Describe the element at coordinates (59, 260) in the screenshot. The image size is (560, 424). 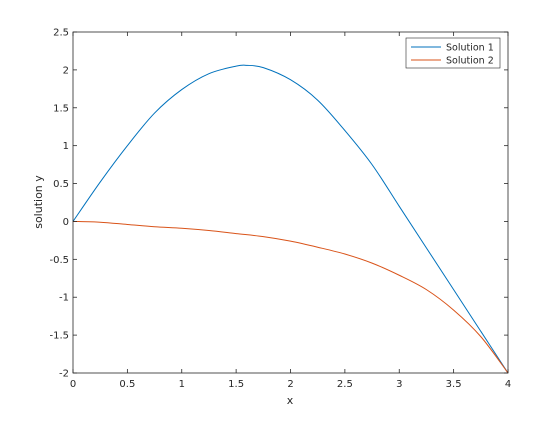
I see `y-tick-label: -0.5` at that location.